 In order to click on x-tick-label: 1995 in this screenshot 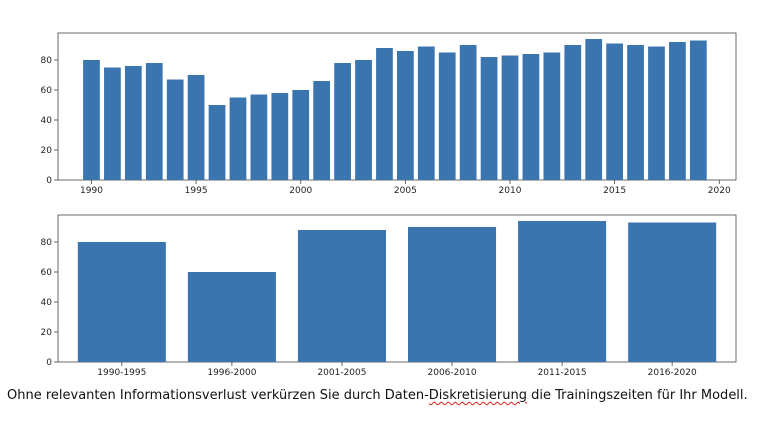, I will do `click(196, 191)`.